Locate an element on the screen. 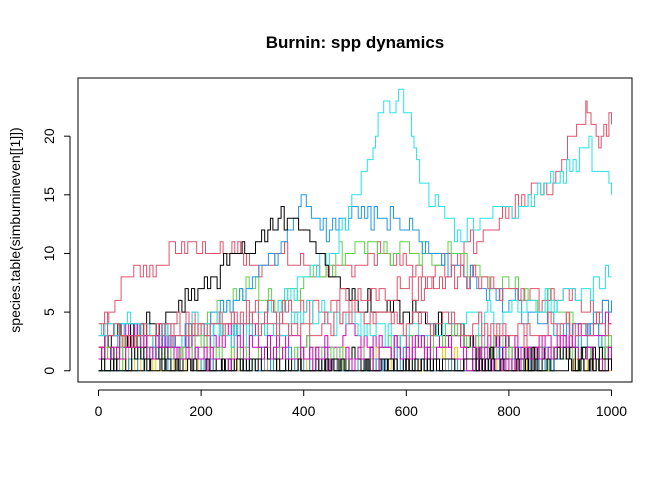 This screenshot has height=480, width=672. x-tick-label: 0 is located at coordinates (99, 411).